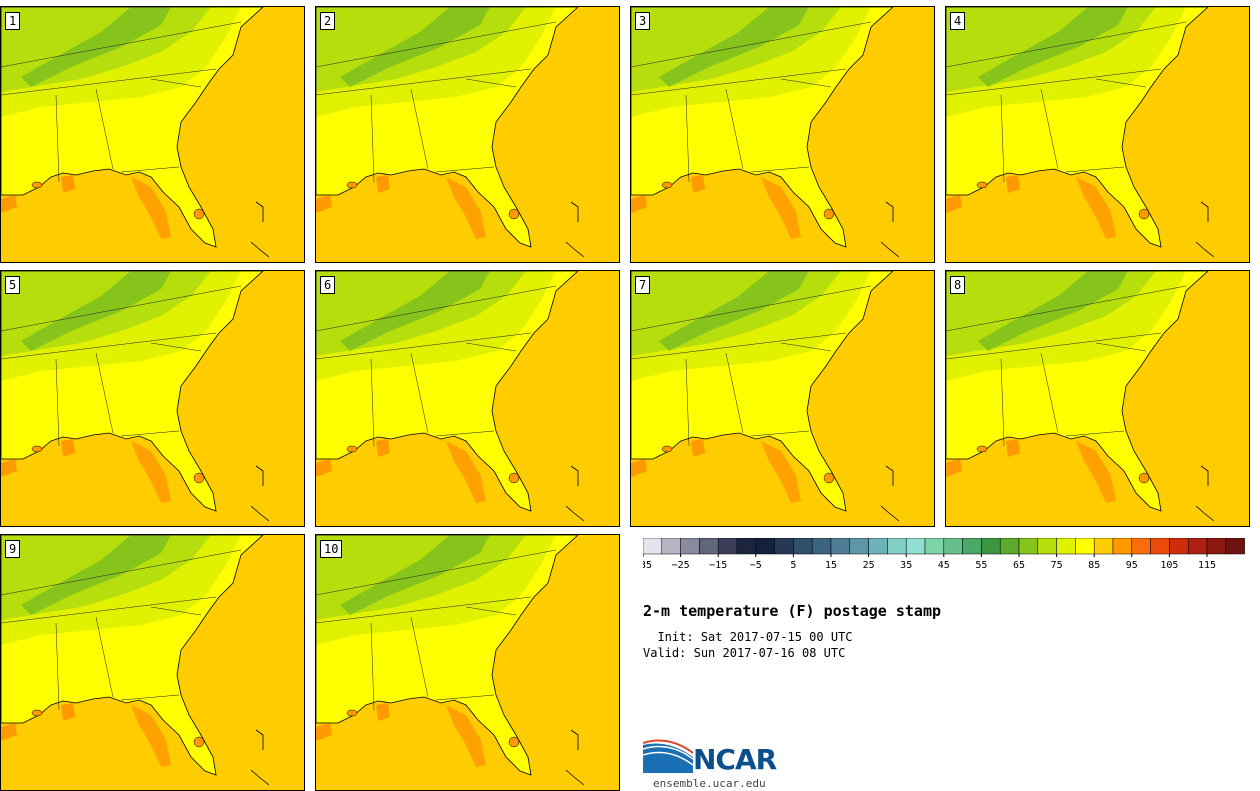 Image resolution: width=1260 pixels, height=791 pixels. Describe the element at coordinates (675, 637) in the screenshot. I see `init-label: Init:` at that location.